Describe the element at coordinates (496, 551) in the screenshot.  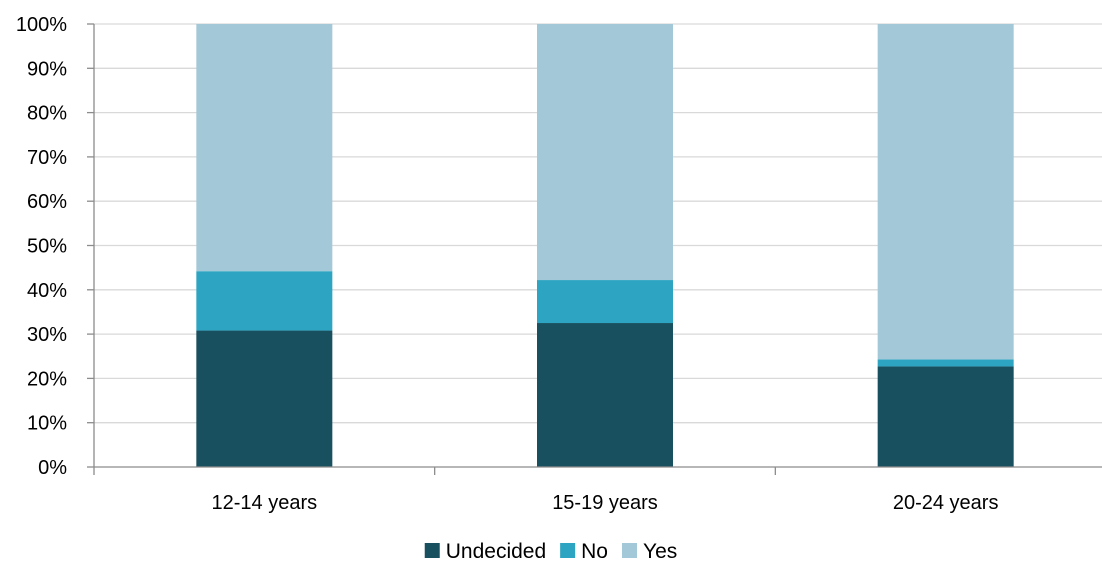
I see `legend-label-undecided: Undecided` at that location.